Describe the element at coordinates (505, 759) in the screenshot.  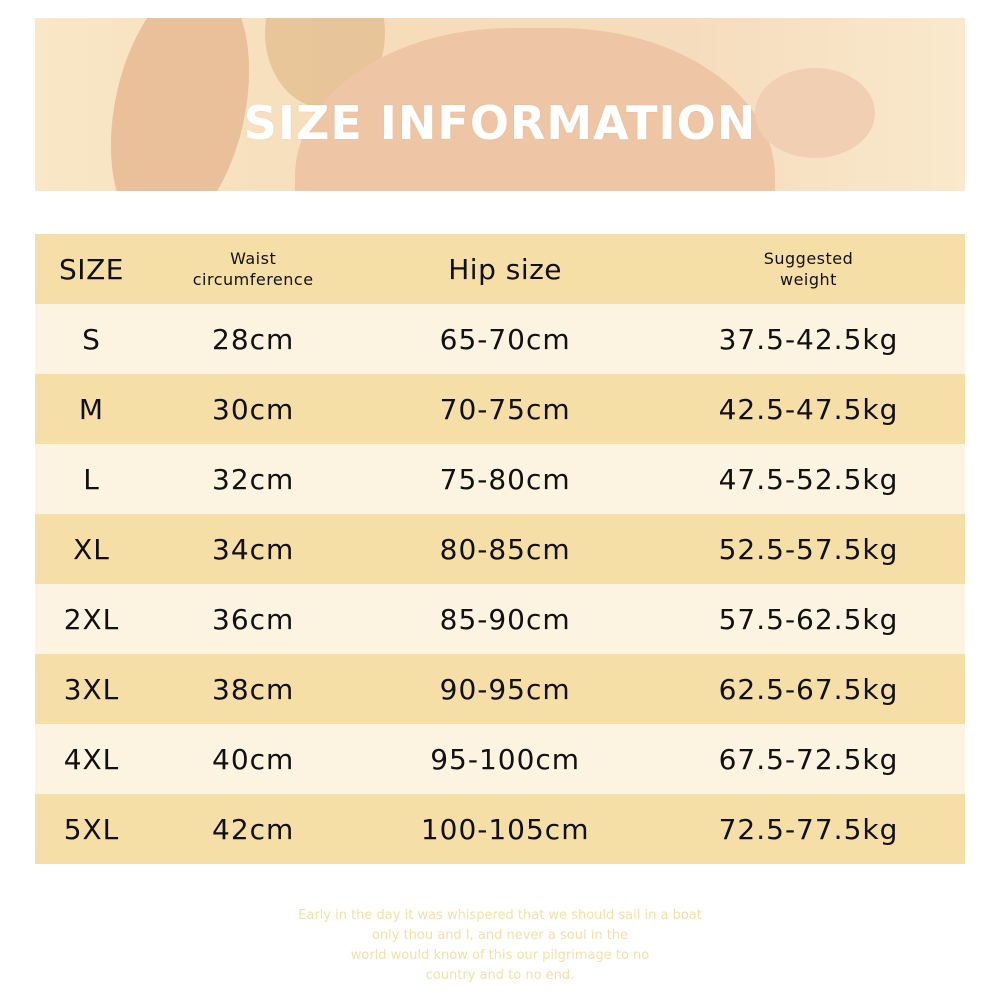
I see `cell-hip: 95-100cm` at that location.